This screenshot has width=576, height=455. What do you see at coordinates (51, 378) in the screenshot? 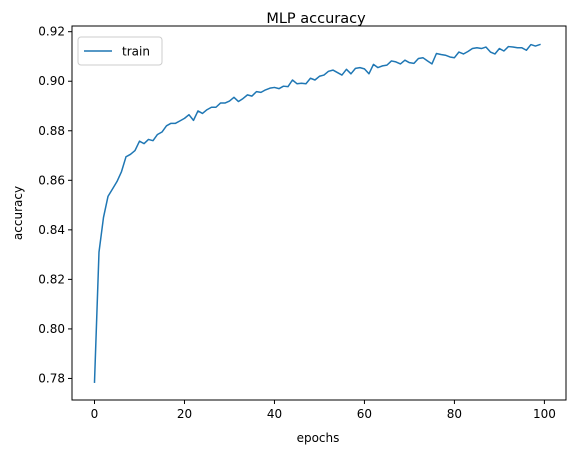
I see `y-tick-label: 0.78` at bounding box center [51, 378].